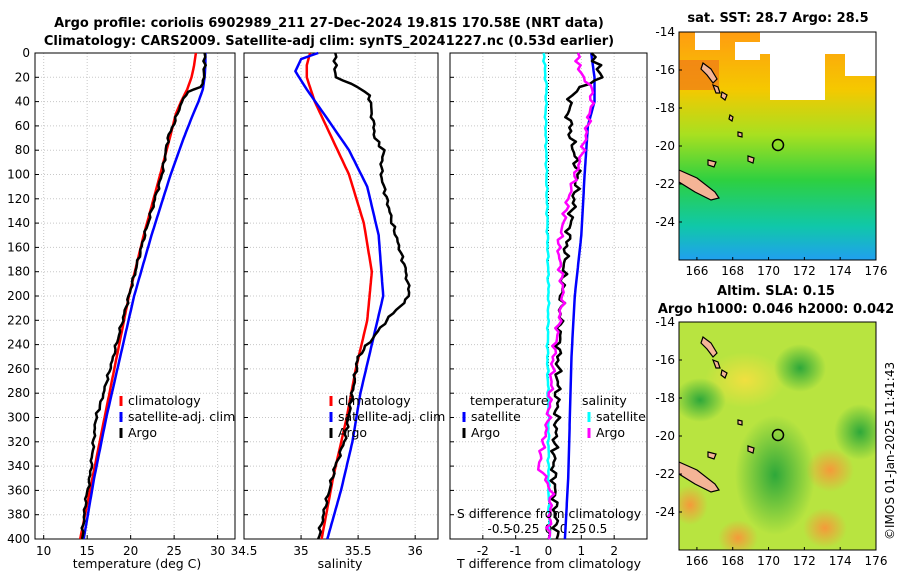 The image size is (900, 580). Describe the element at coordinates (768, 271) in the screenshot. I see `lon-tick-label: 170` at that location.